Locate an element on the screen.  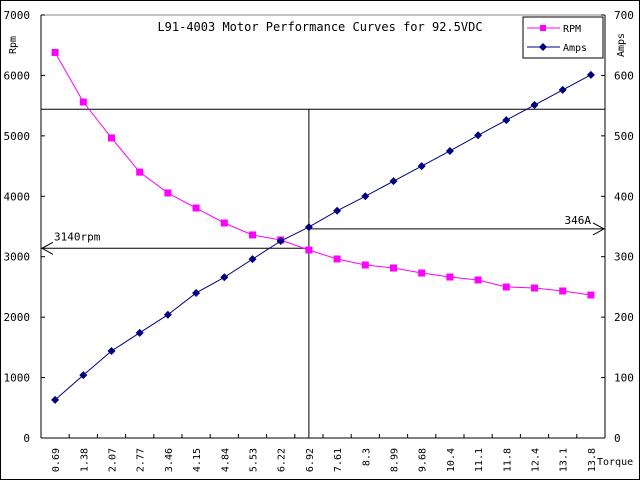
x-tick-label: 3.46 is located at coordinates (169, 460).